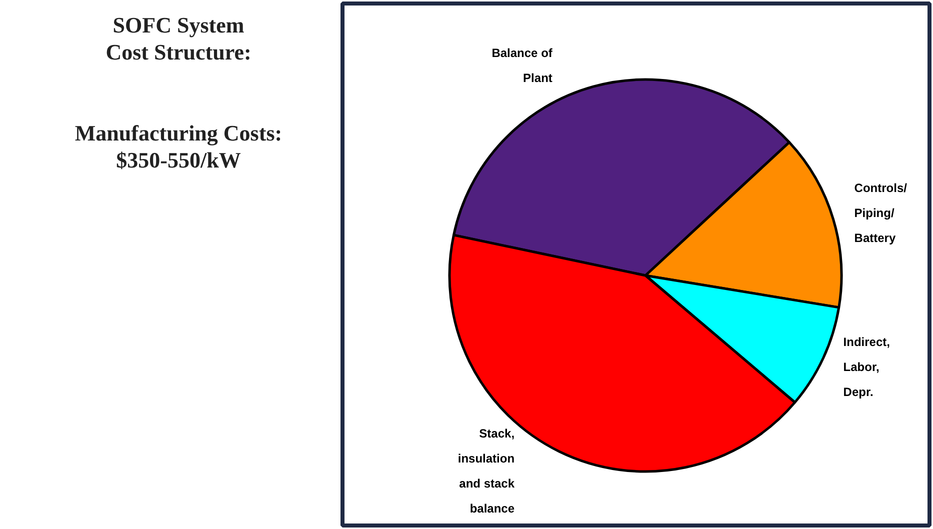 Image resolution: width=933 pixels, height=529 pixels. Describe the element at coordinates (523, 65) in the screenshot. I see `slice-label: Balance of Plant` at that location.